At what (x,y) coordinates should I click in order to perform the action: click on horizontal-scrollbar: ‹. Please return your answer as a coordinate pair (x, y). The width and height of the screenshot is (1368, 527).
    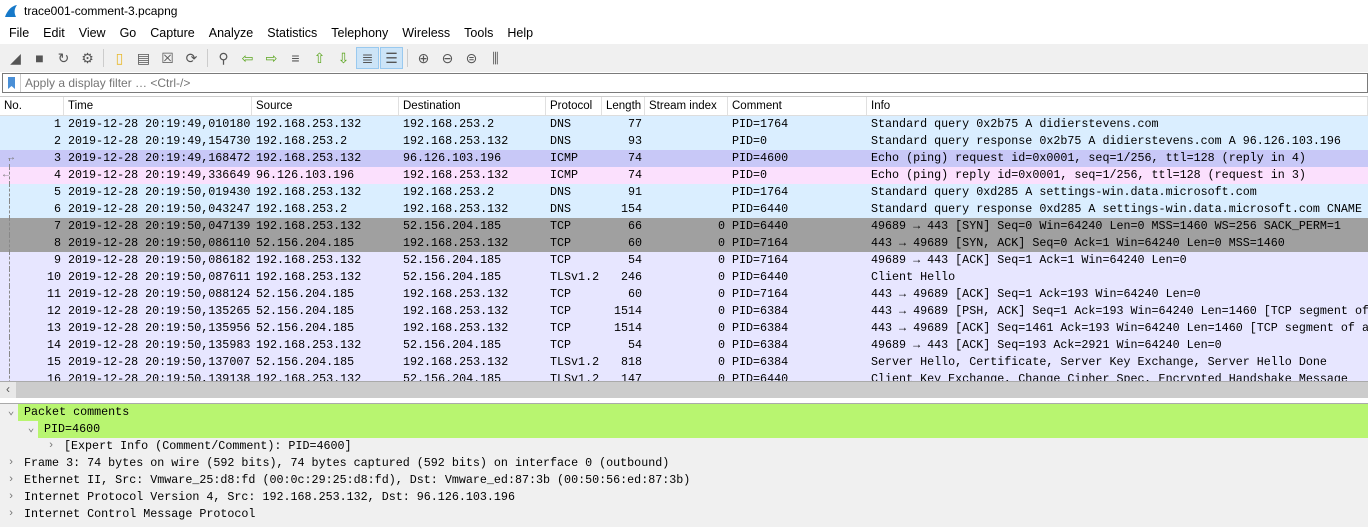
    Looking at the image, I should click on (684, 389).